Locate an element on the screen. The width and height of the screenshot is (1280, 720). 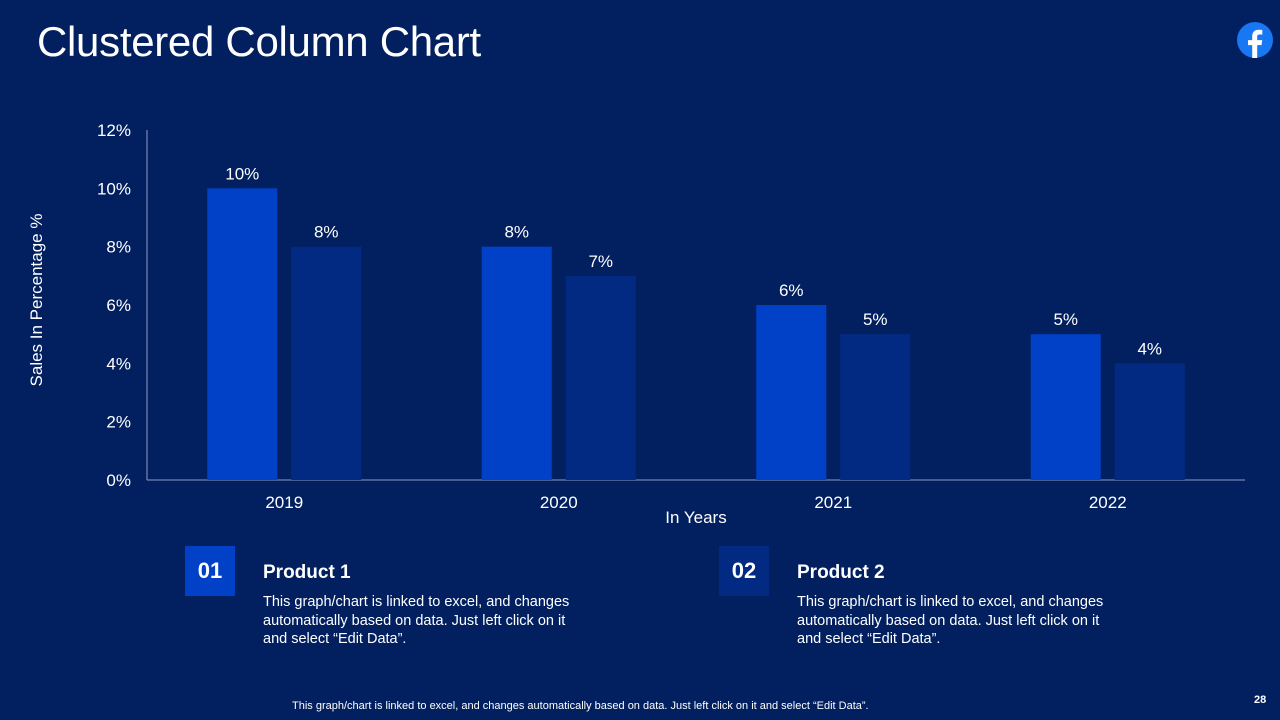
y-tick-label: 2% is located at coordinates (118, 422).